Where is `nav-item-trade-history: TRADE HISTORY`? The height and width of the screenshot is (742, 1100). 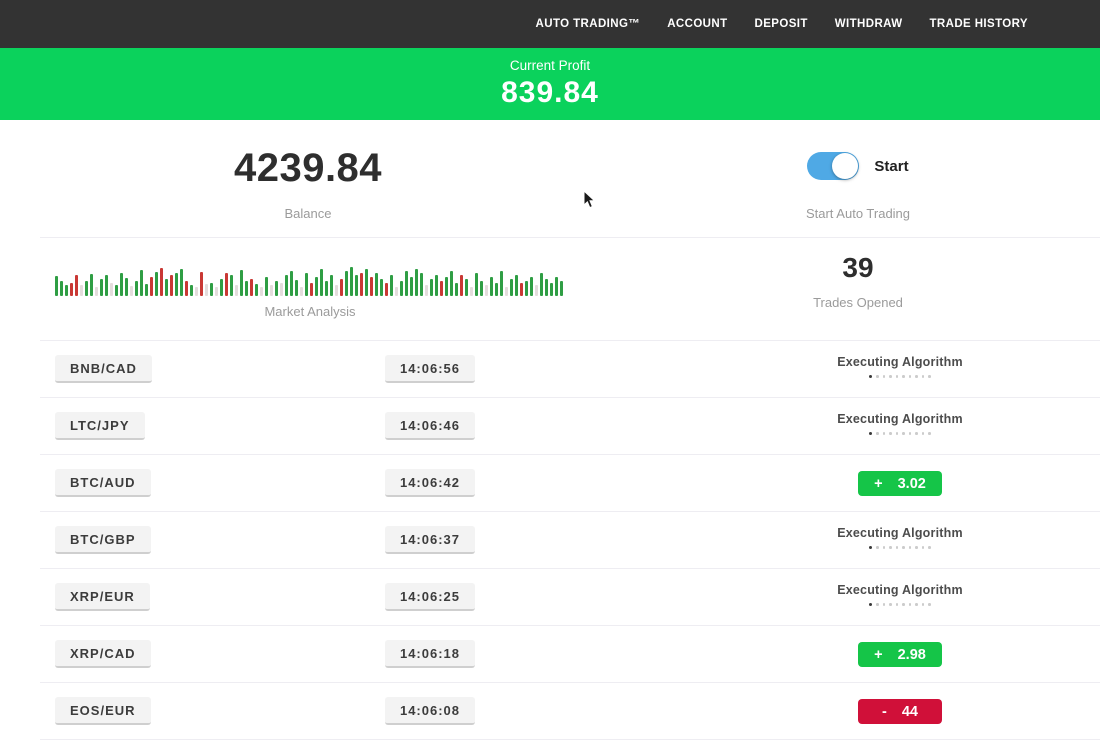
nav-item-trade-history: TRADE HISTORY is located at coordinates (978, 24).